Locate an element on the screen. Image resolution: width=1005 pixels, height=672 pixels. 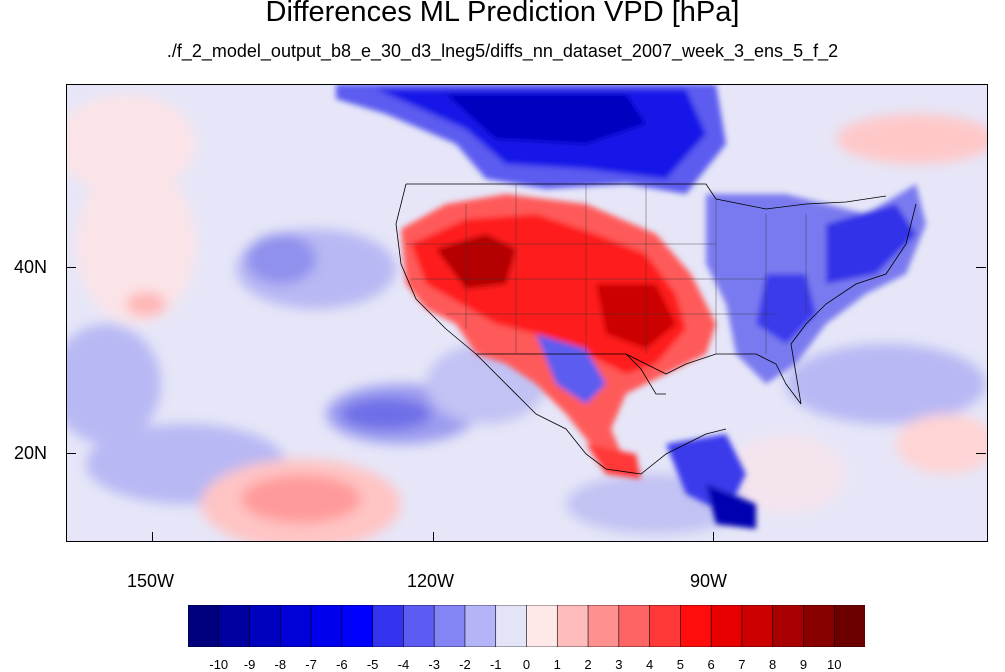
colorbar-label: 4 is located at coordinates (649, 664).